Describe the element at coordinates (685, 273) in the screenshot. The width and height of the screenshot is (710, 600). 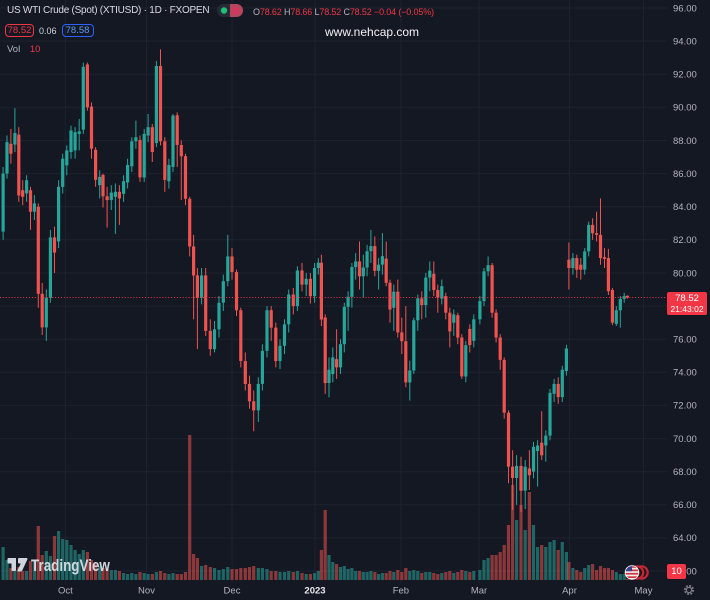
I see `svg-text: 80.00` at that location.